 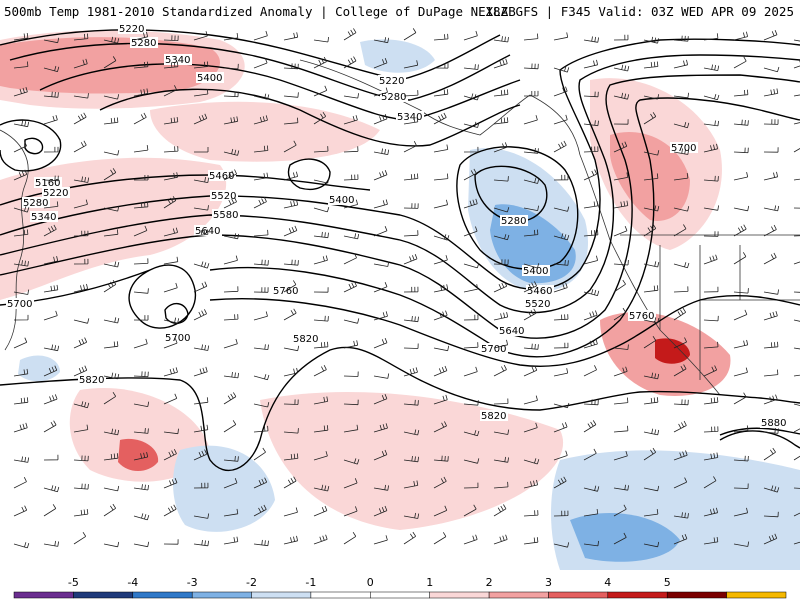 I want to click on contour-low-west-inner, so click(x=34, y=146).